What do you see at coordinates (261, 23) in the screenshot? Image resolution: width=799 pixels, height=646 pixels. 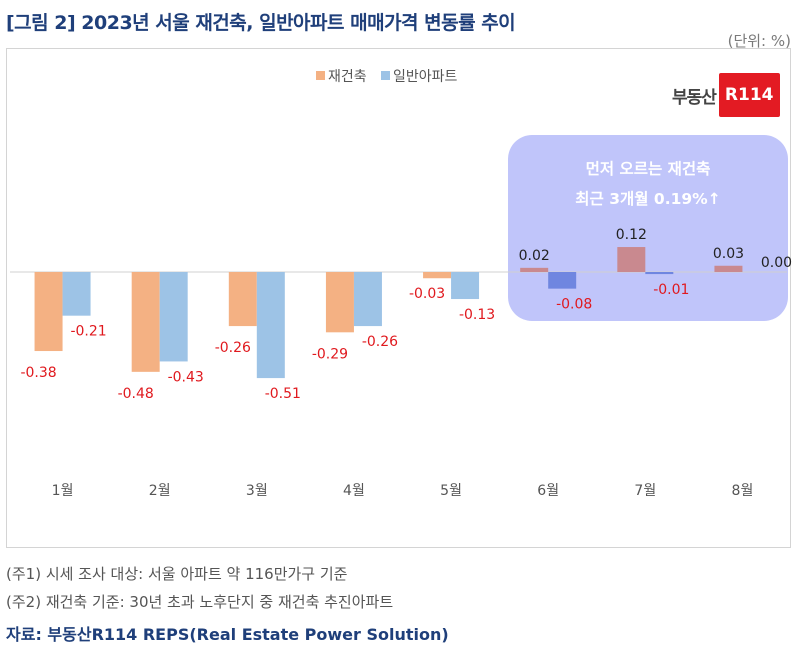 I see `chart-title: [그림 2] 2023년 서울 재건축, 일반아파트 매매가격 변동률 추이` at bounding box center [261, 23].